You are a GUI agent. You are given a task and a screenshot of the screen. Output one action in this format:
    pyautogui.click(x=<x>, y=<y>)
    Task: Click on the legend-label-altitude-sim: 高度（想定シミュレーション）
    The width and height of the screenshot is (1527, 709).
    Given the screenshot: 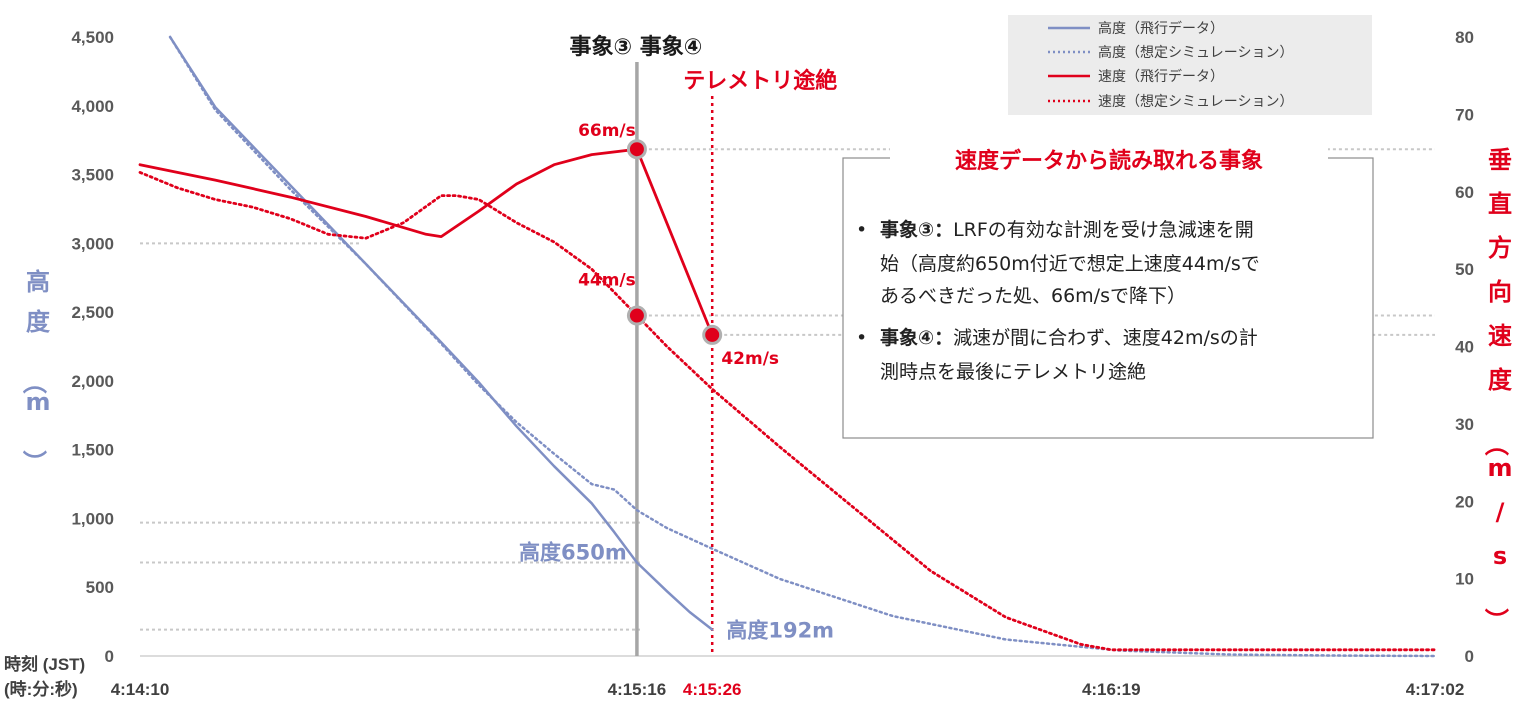 What is the action you would take?
    pyautogui.click(x=1195, y=52)
    